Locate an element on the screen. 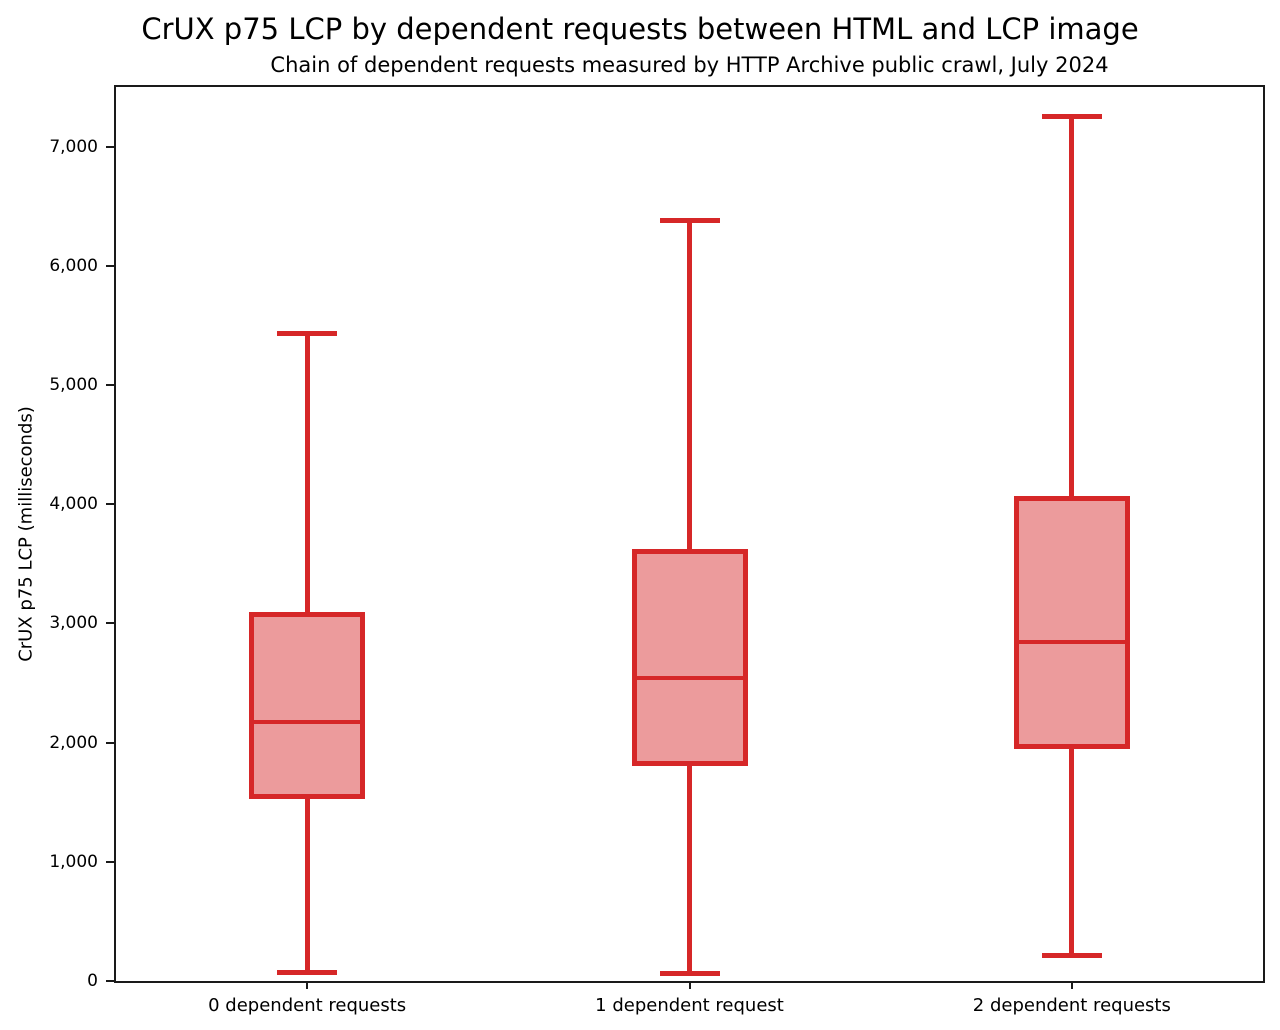 The image size is (1280, 1030). y-tick-label: 7,000 is located at coordinates (73, 146).